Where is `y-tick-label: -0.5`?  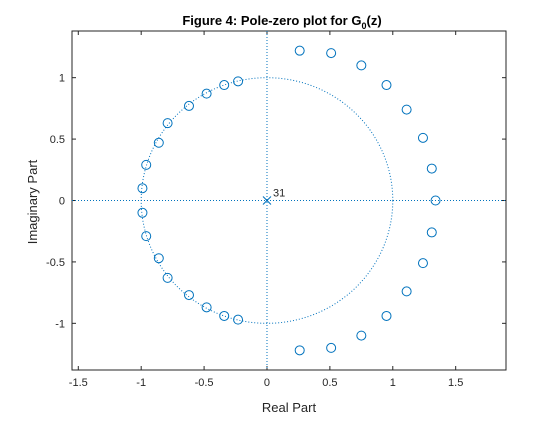
y-tick-label: -0.5 is located at coordinates (55, 263).